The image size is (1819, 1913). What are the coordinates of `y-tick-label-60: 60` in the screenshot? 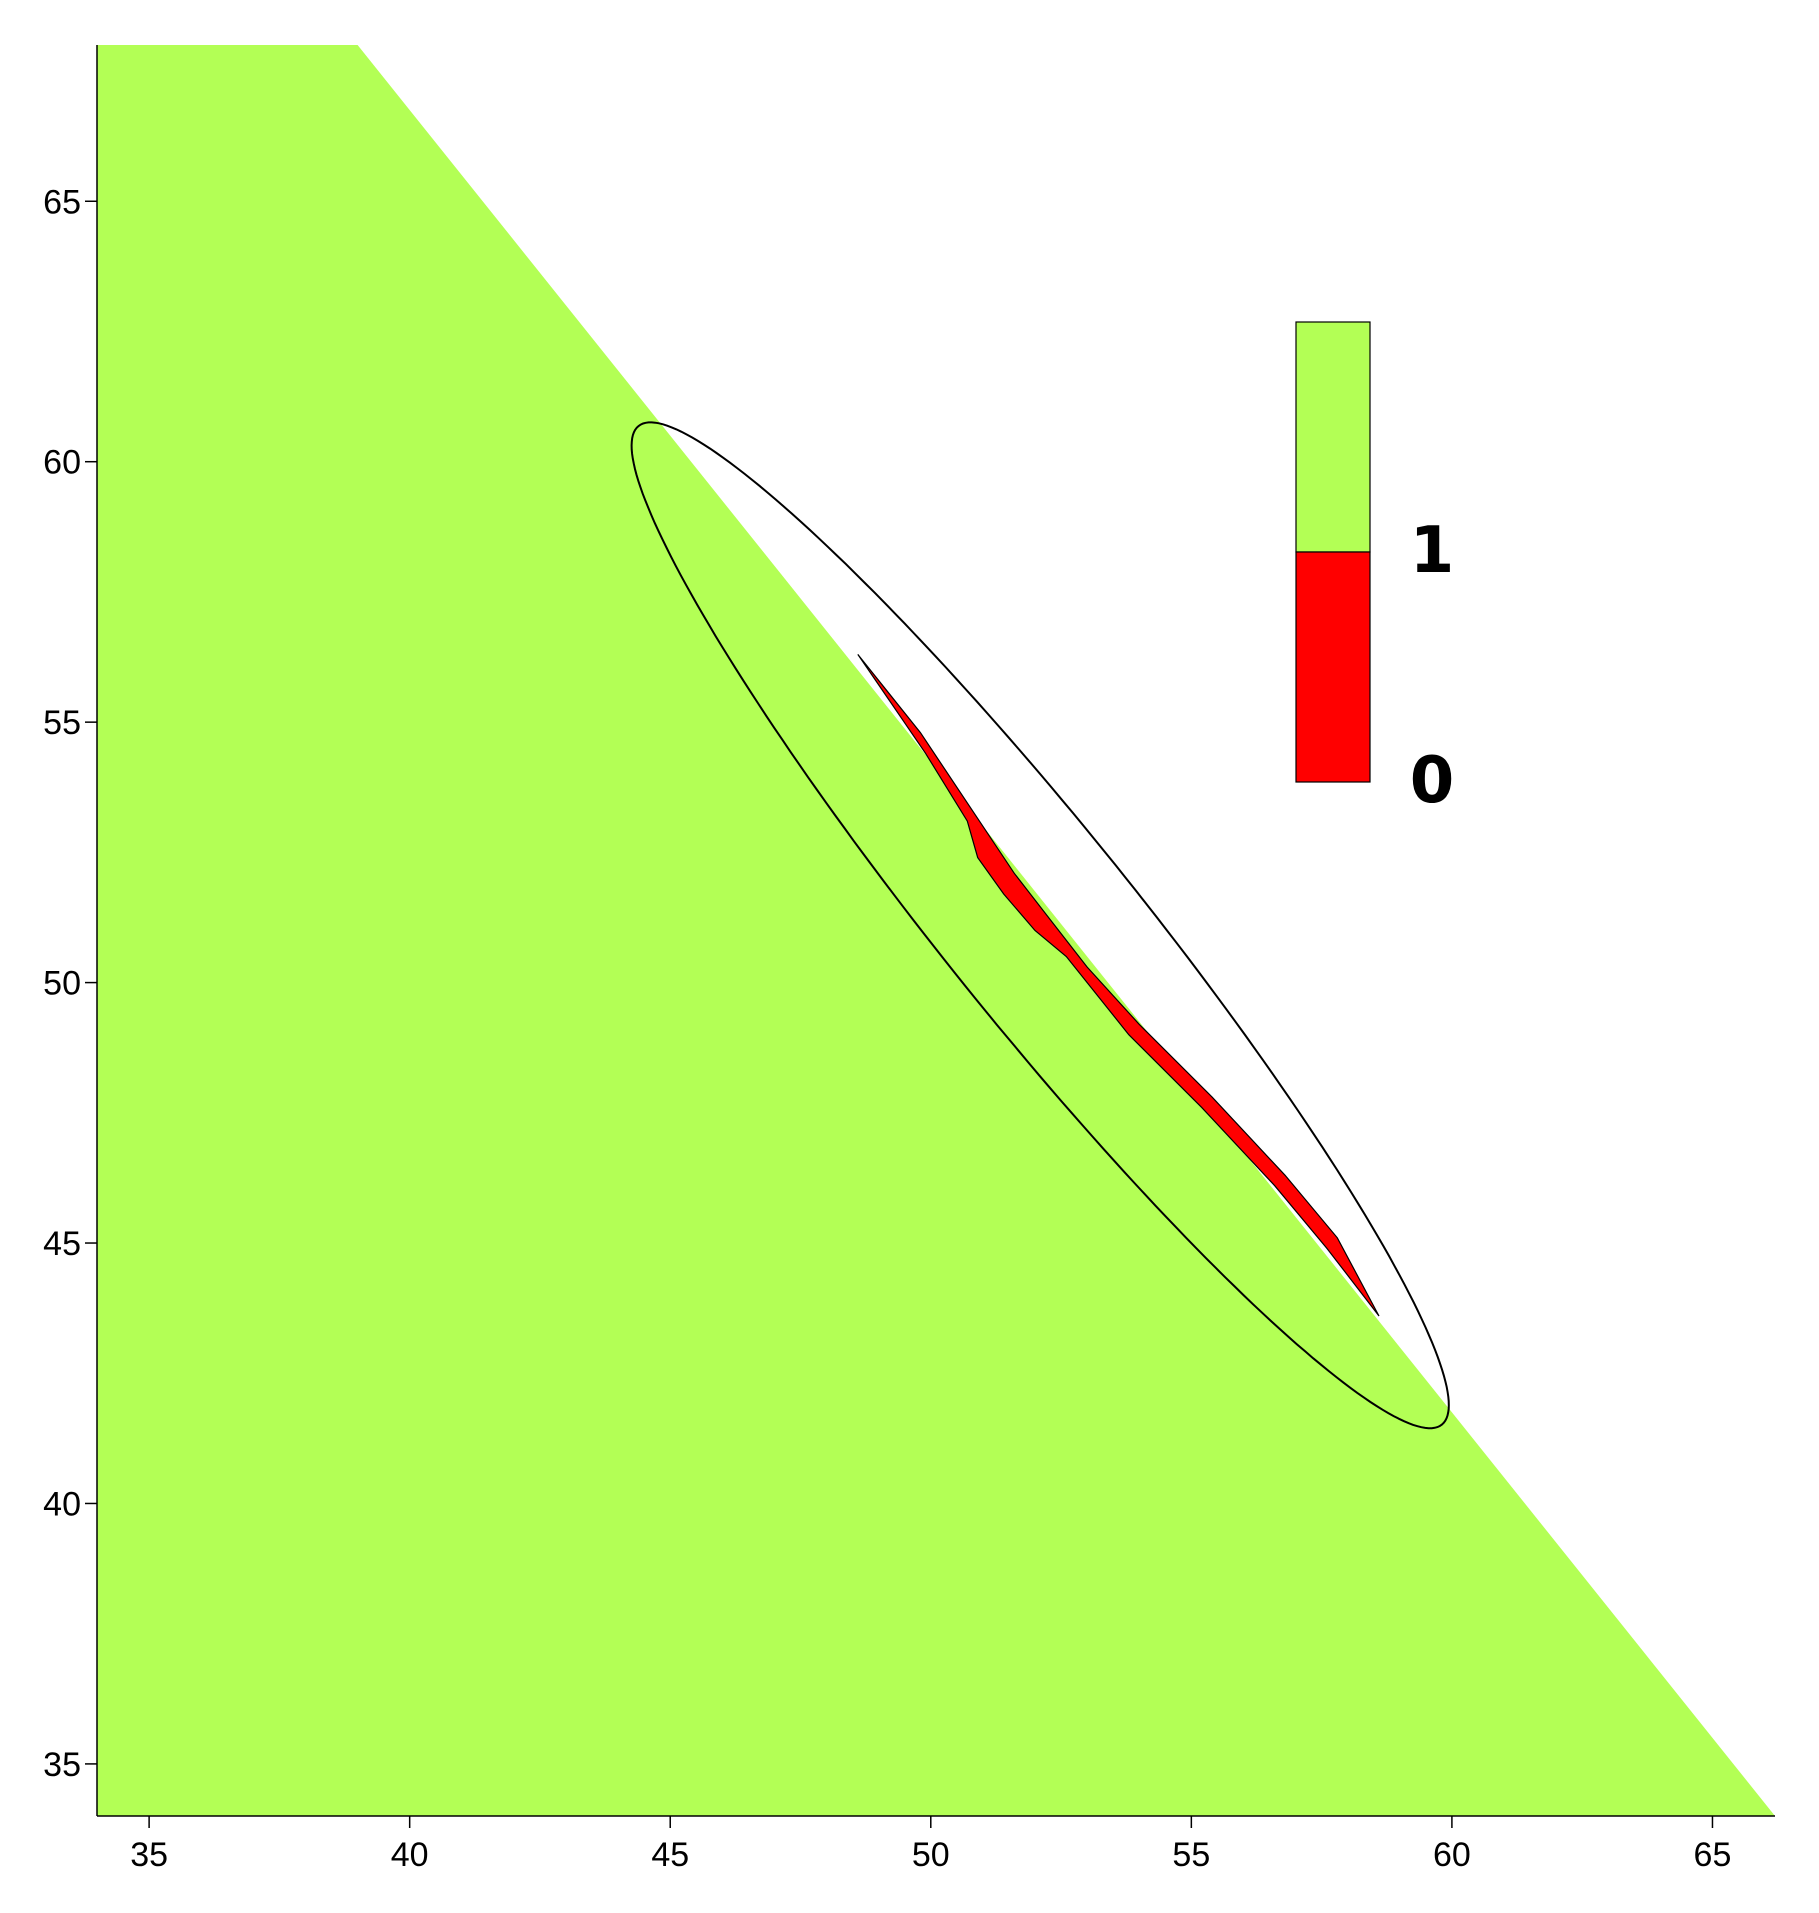 It's located at (62, 463).